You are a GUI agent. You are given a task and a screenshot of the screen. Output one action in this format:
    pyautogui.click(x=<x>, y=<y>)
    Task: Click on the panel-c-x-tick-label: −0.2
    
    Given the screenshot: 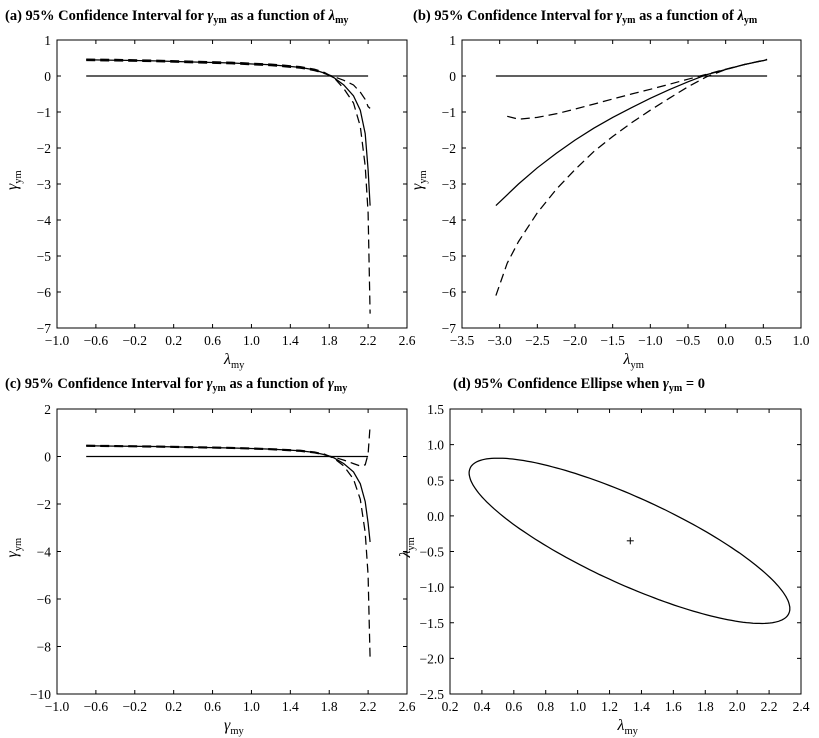 What is the action you would take?
    pyautogui.click(x=135, y=706)
    